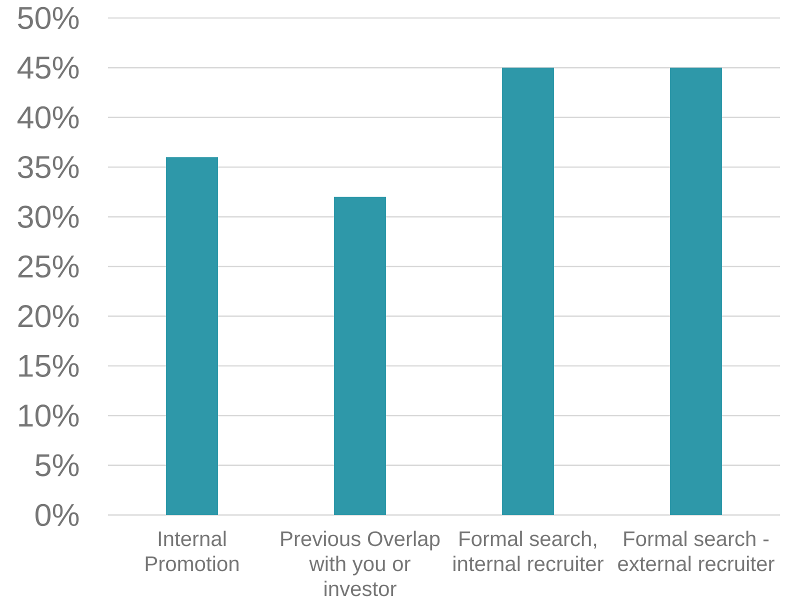  What do you see at coordinates (48, 117) in the screenshot?
I see `y-tick-label: 40%` at bounding box center [48, 117].